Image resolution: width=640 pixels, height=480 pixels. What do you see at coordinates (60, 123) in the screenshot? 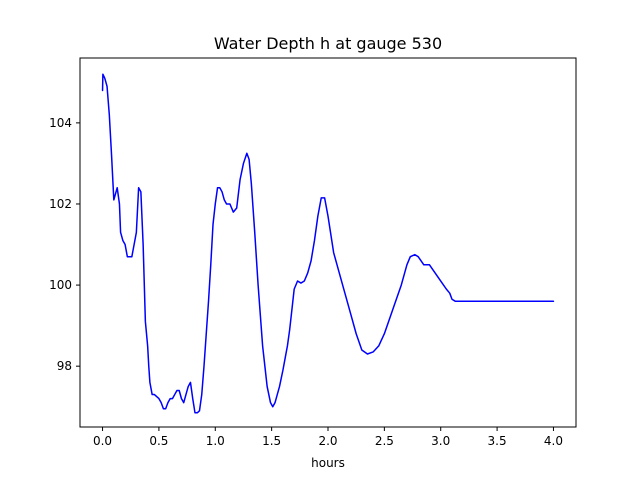
I see `y-tick-label: 104` at bounding box center [60, 123].